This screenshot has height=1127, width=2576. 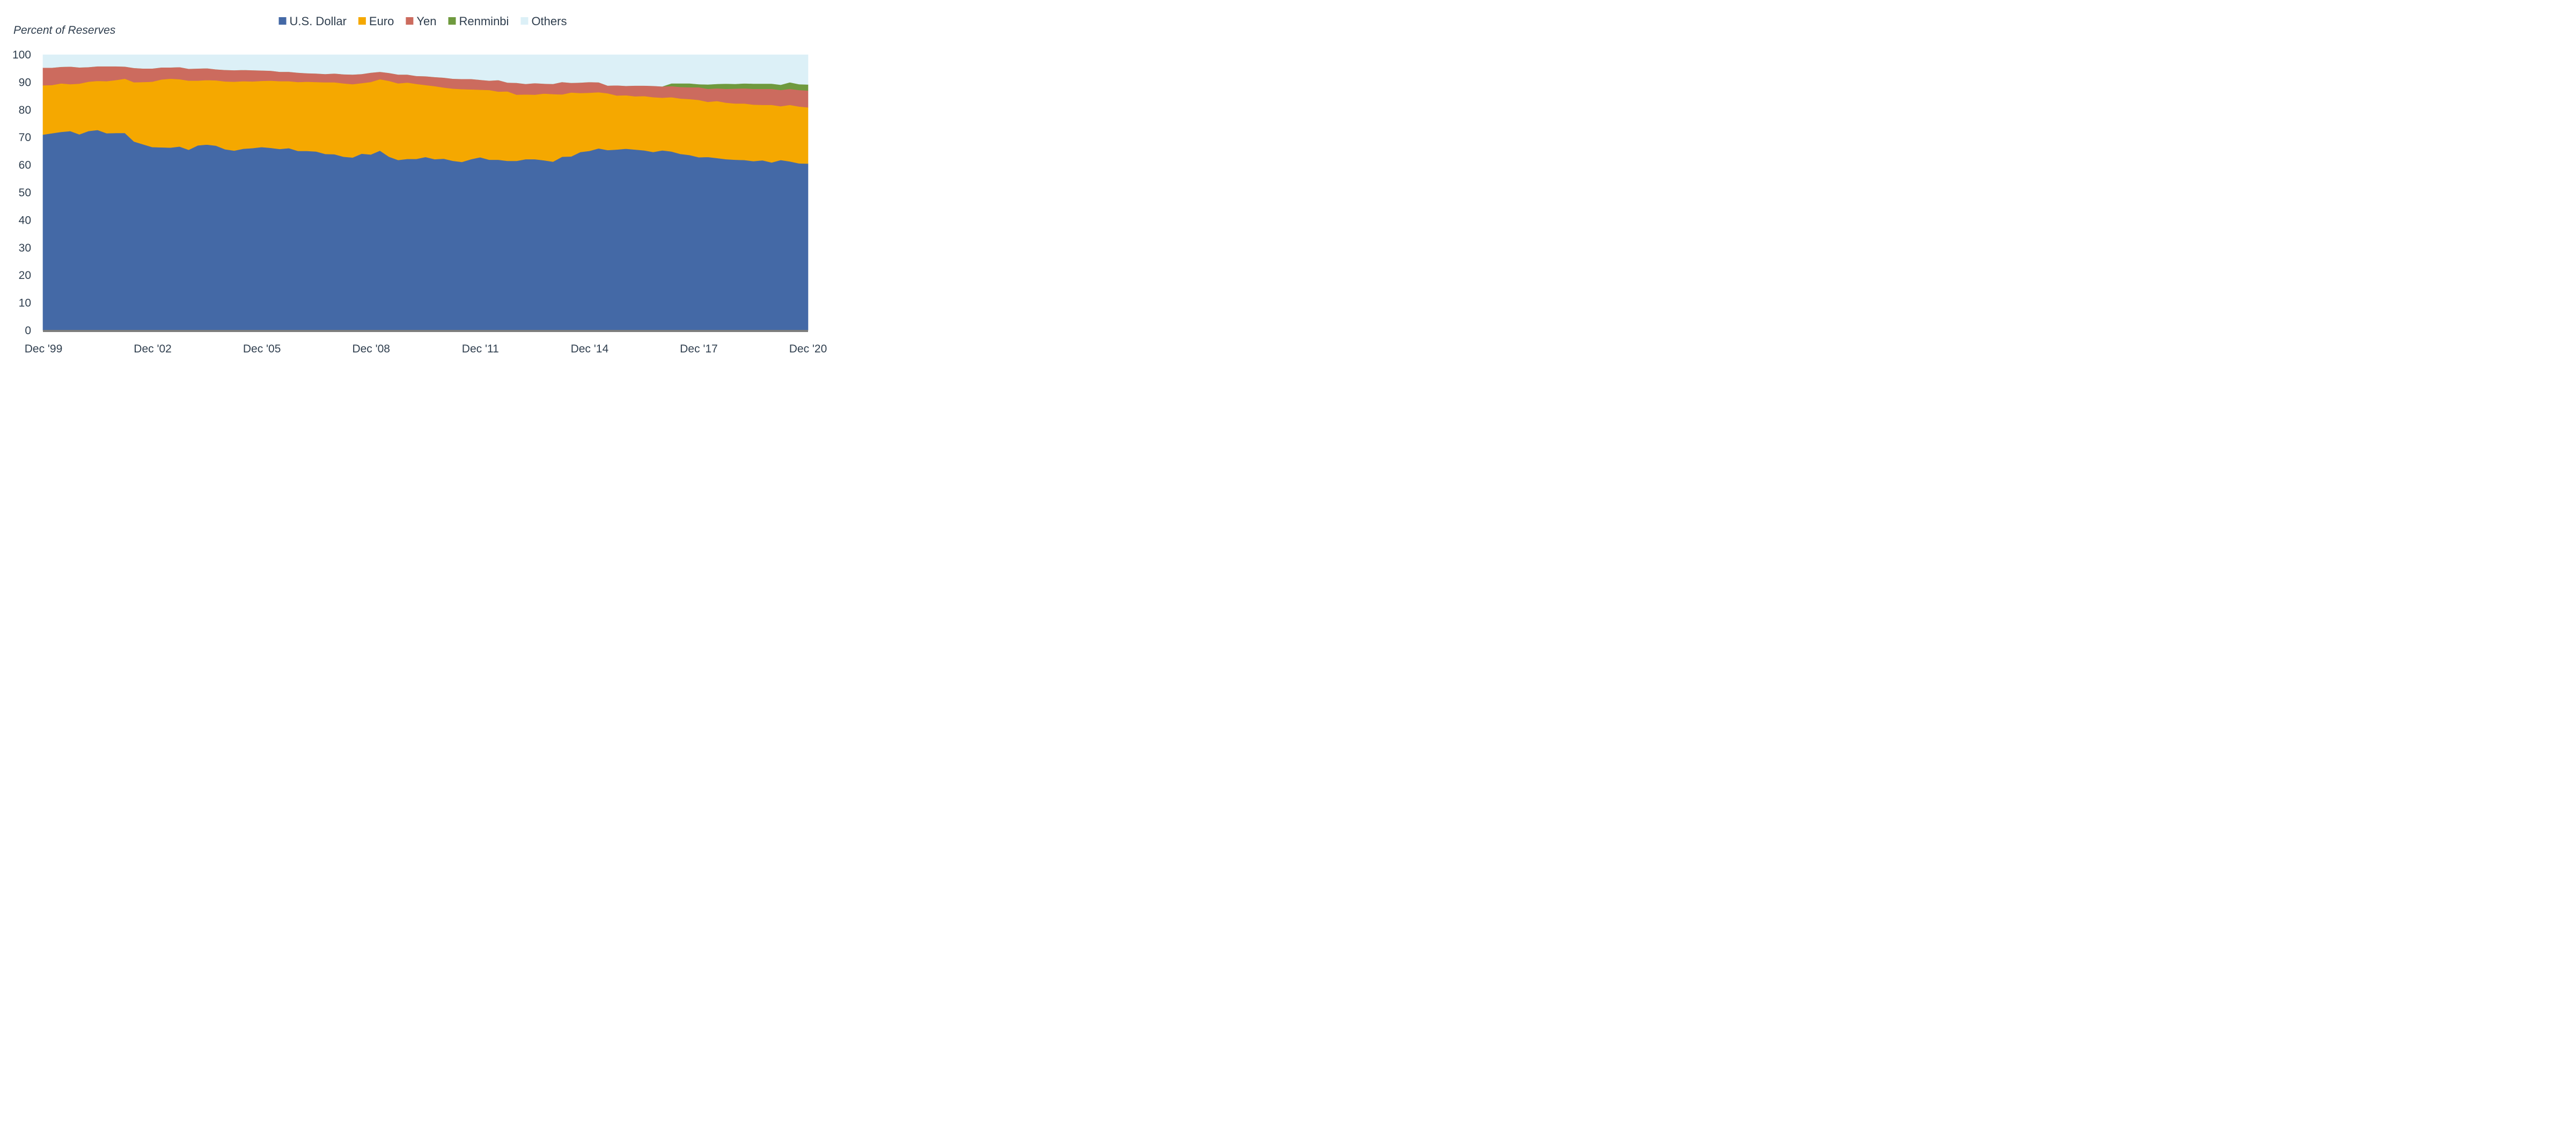 I want to click on y-tick-label: 0, so click(x=28, y=331).